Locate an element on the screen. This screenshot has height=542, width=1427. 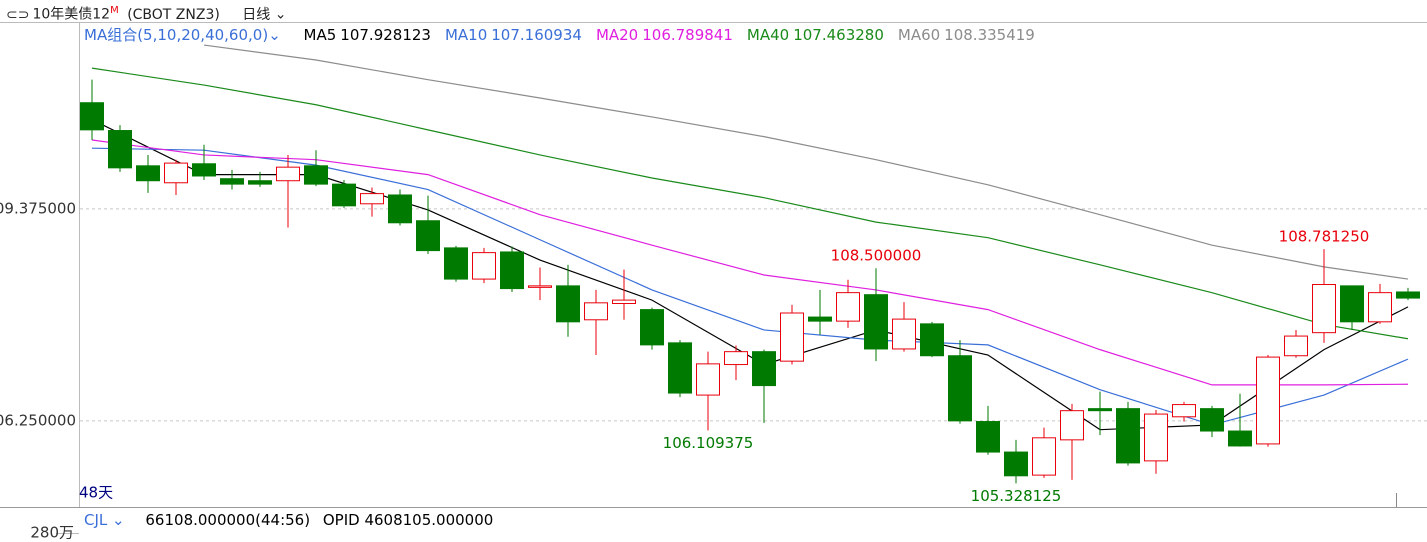
period-chevron: ⌄ is located at coordinates (278, 14).